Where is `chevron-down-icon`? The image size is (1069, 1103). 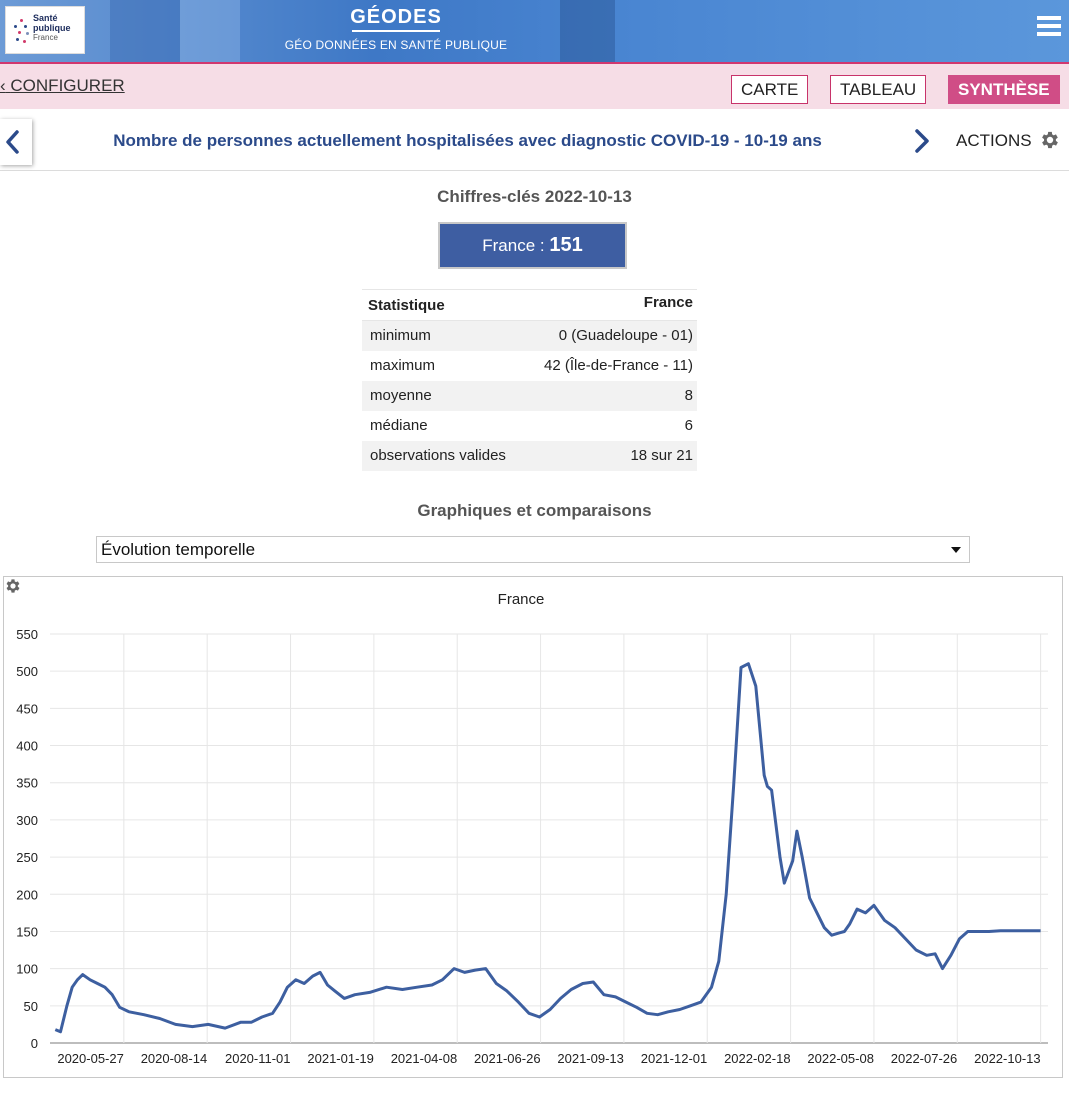
chevron-down-icon is located at coordinates (956, 550).